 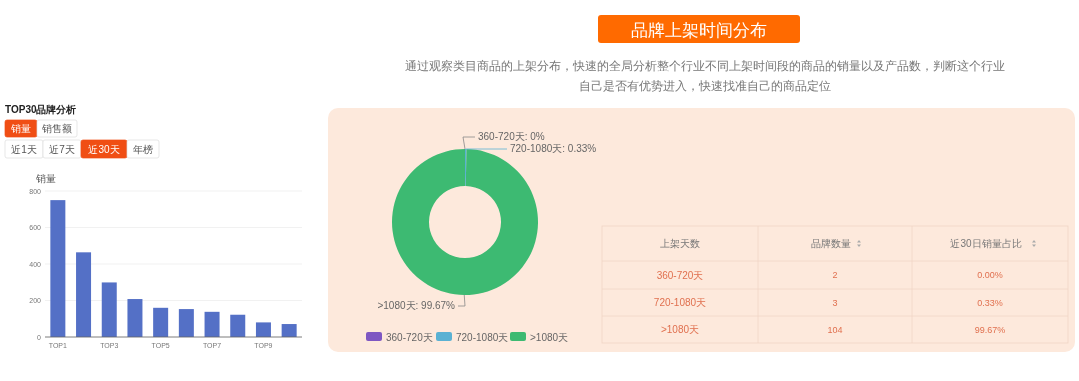 What do you see at coordinates (705, 85) in the screenshot?
I see `text: 自己是否有优势进入，快速找准自己的商品定位` at bounding box center [705, 85].